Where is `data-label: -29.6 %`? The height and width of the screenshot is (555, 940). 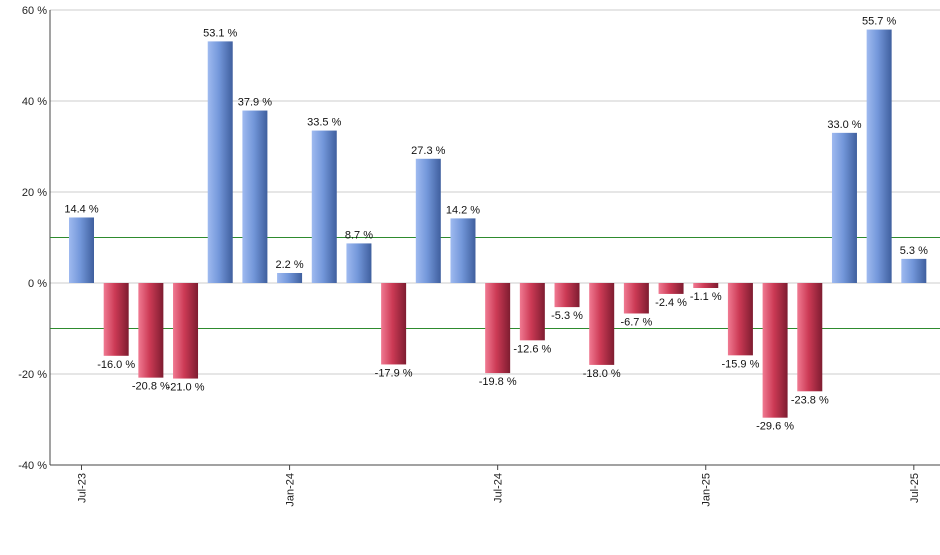 data-label: -29.6 % is located at coordinates (775, 427).